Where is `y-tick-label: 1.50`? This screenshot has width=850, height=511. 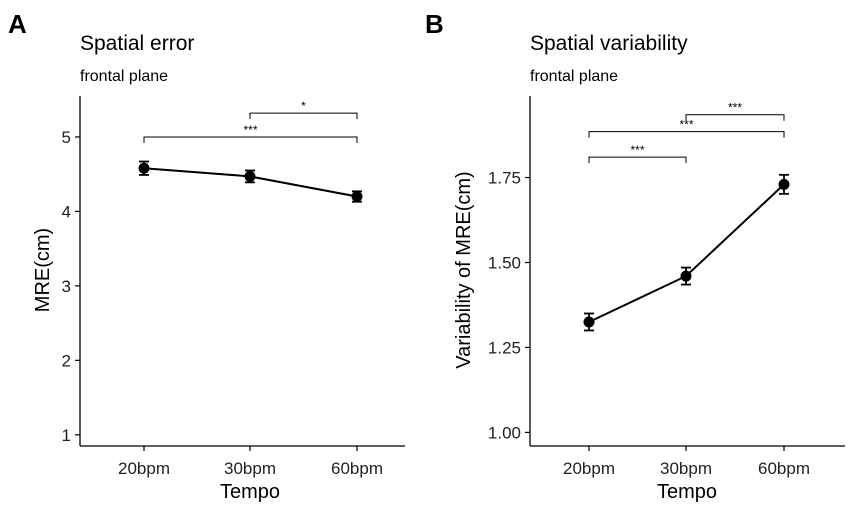 y-tick-label: 1.50 is located at coordinates (504, 263).